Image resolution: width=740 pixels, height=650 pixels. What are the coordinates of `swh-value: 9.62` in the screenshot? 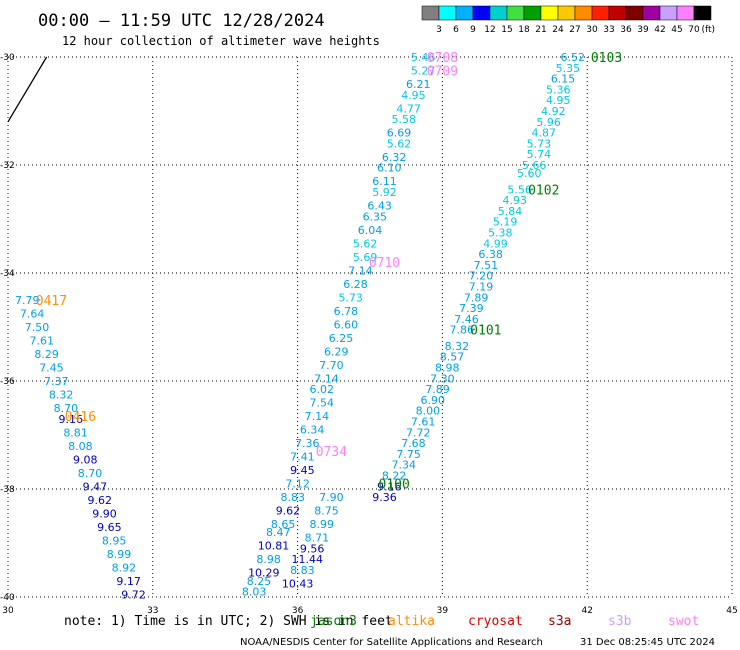 It's located at (288, 511).